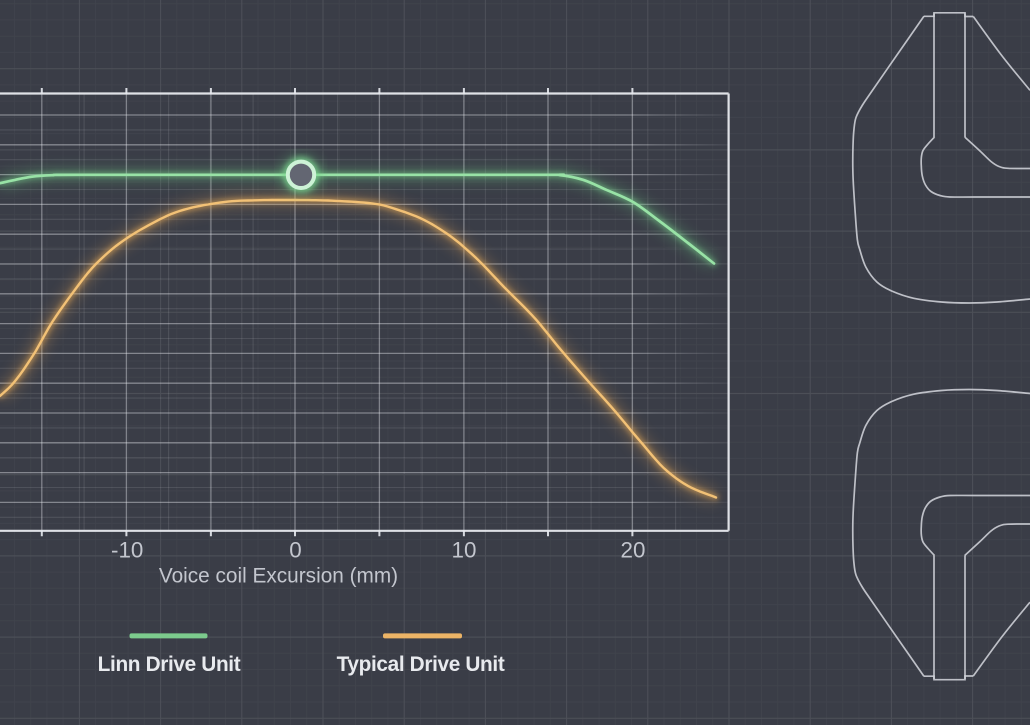 The image size is (1030, 725). What do you see at coordinates (278, 576) in the screenshot?
I see `svg-text: Voice coil Excursion (mm)` at bounding box center [278, 576].